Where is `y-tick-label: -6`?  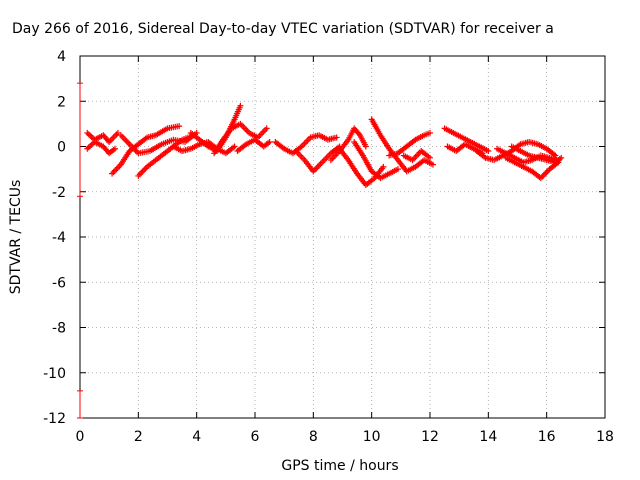 y-tick-label: -6 is located at coordinates (59, 283).